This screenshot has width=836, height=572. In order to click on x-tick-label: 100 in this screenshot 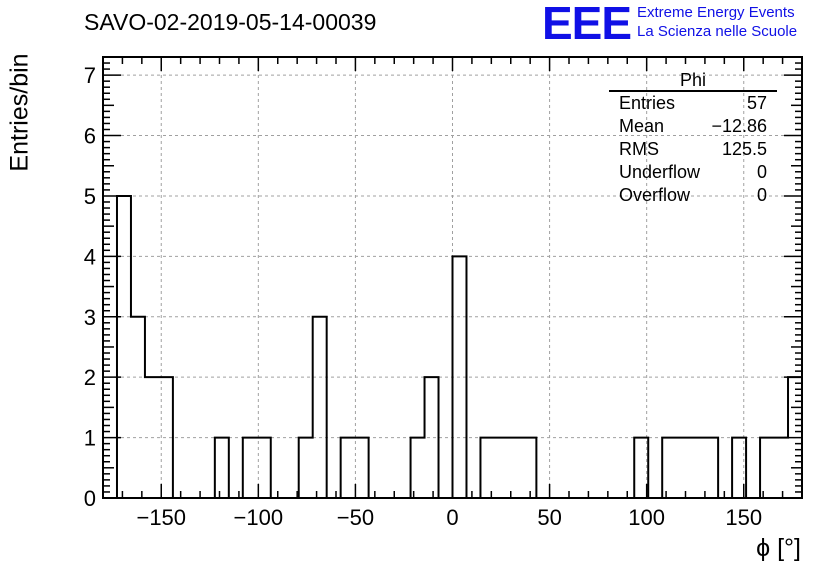, I will do `click(646, 517)`.